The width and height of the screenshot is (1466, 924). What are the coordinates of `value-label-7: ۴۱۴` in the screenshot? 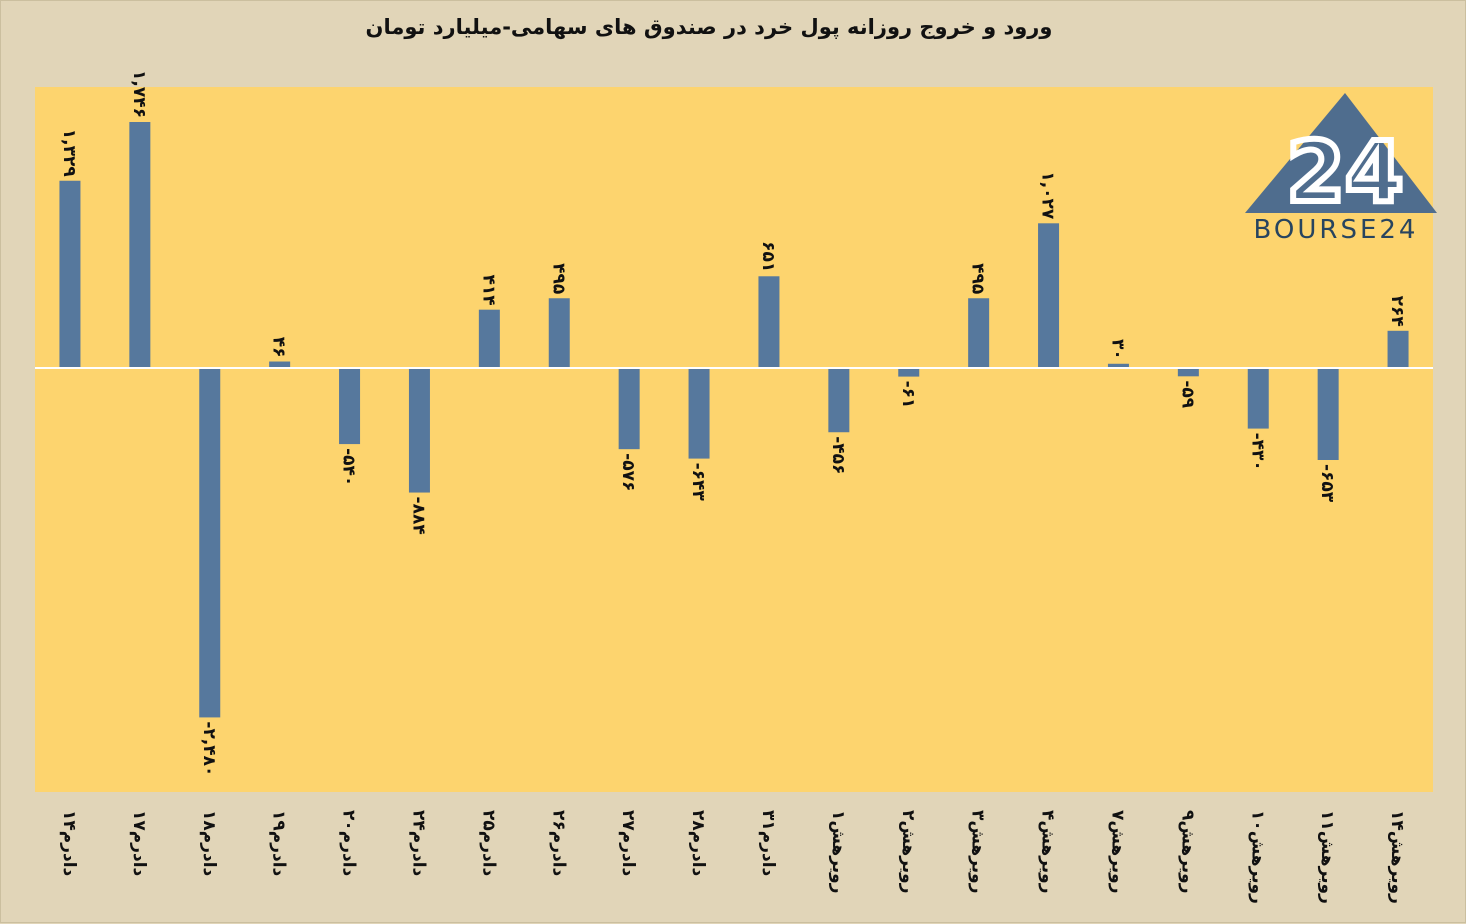 It's located at (488, 290).